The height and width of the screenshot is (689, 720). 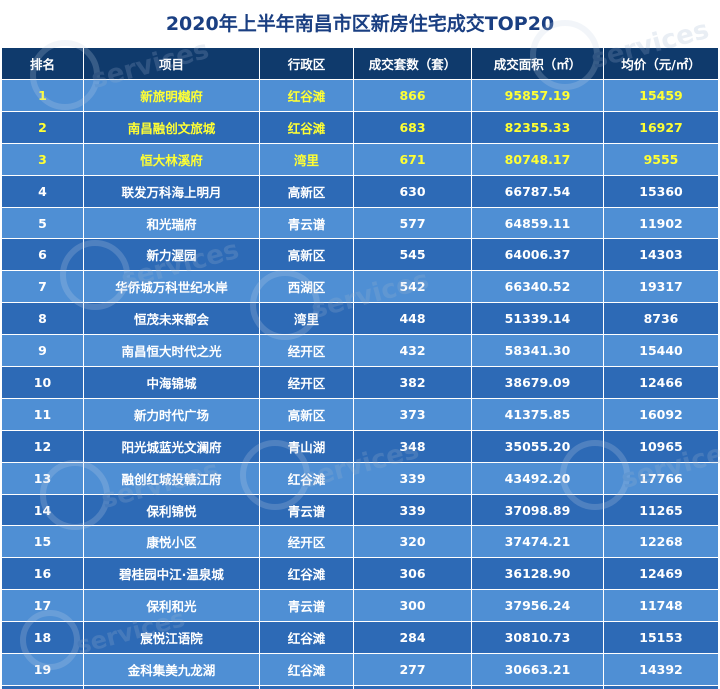 What do you see at coordinates (538, 255) in the screenshot?
I see `area-cell: 64006.37` at bounding box center [538, 255].